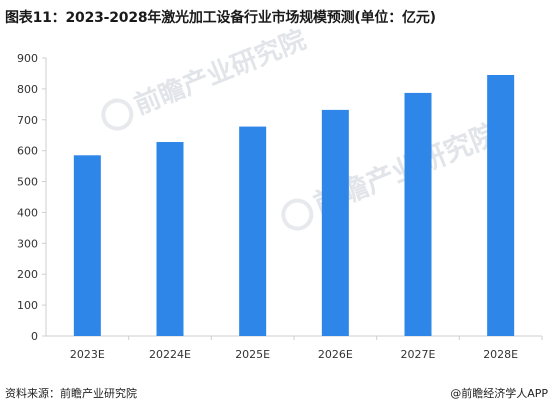  Describe the element at coordinates (27, 243) in the screenshot. I see `y-tick-label: 300` at that location.